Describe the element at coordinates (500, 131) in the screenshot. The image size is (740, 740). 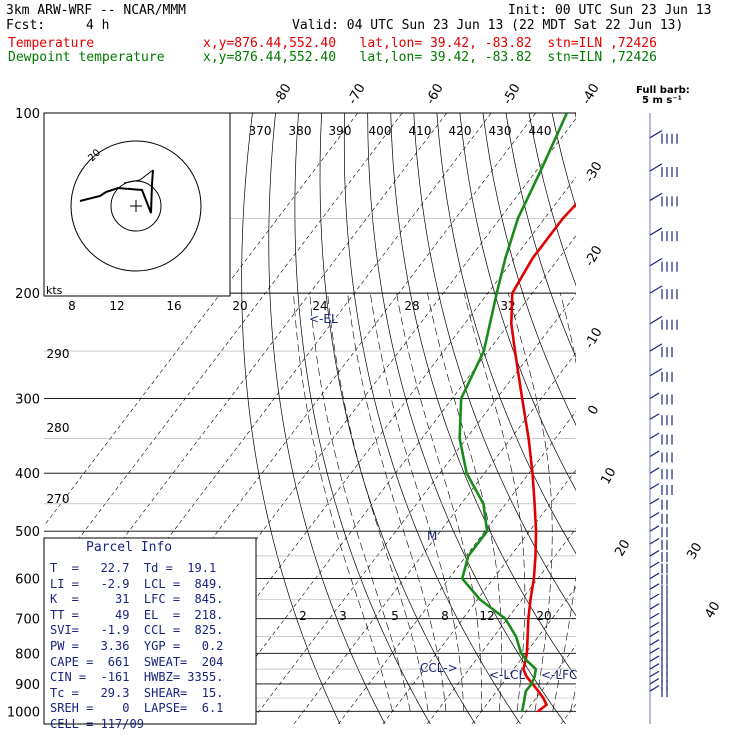
I see `theta-tick-label: 430` at that location.